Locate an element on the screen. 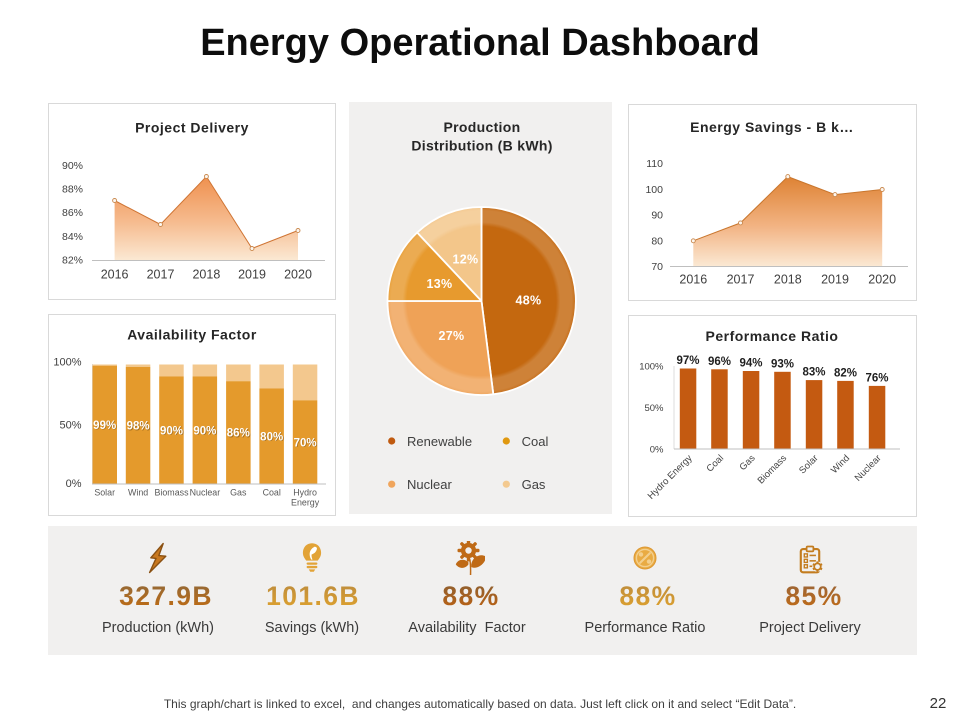 The width and height of the screenshot is (960, 720). svg-text: Renewable is located at coordinates (439, 441).